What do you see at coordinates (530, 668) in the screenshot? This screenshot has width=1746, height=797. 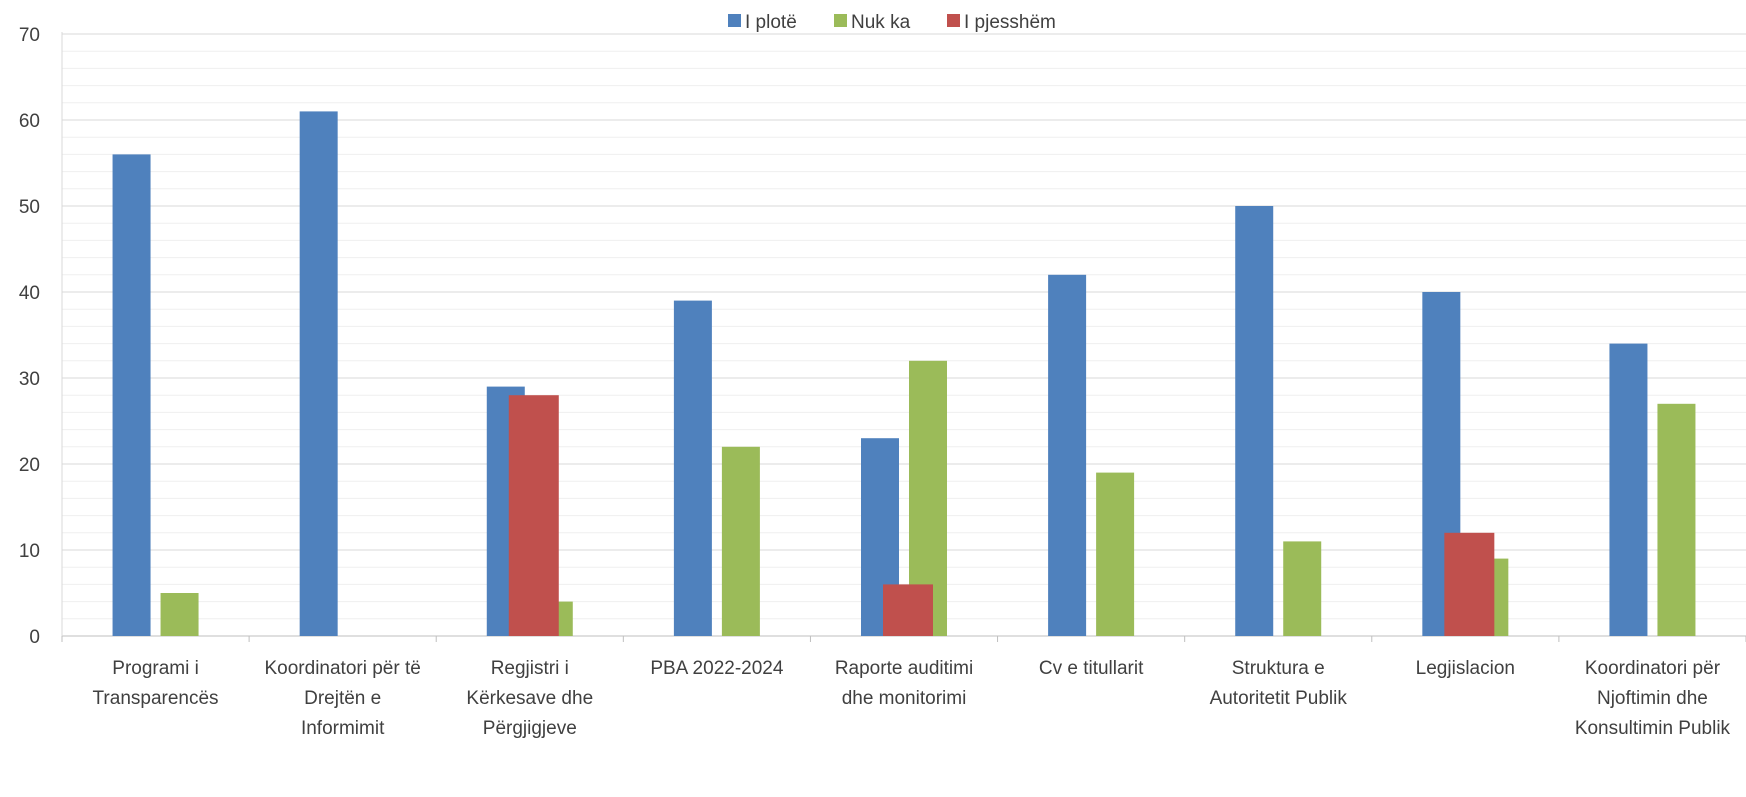 I see `x-tick-label: Regjistri i` at bounding box center [530, 668].